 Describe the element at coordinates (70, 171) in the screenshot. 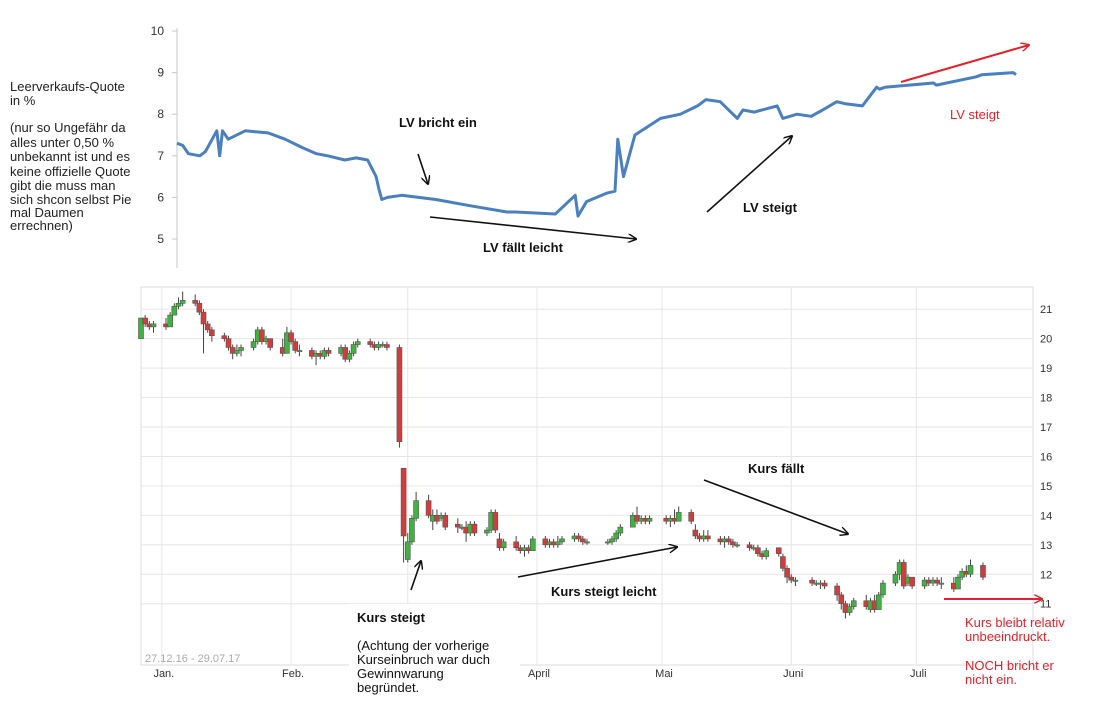

I see `lv-note-line-4: keine offizielle Quote` at that location.